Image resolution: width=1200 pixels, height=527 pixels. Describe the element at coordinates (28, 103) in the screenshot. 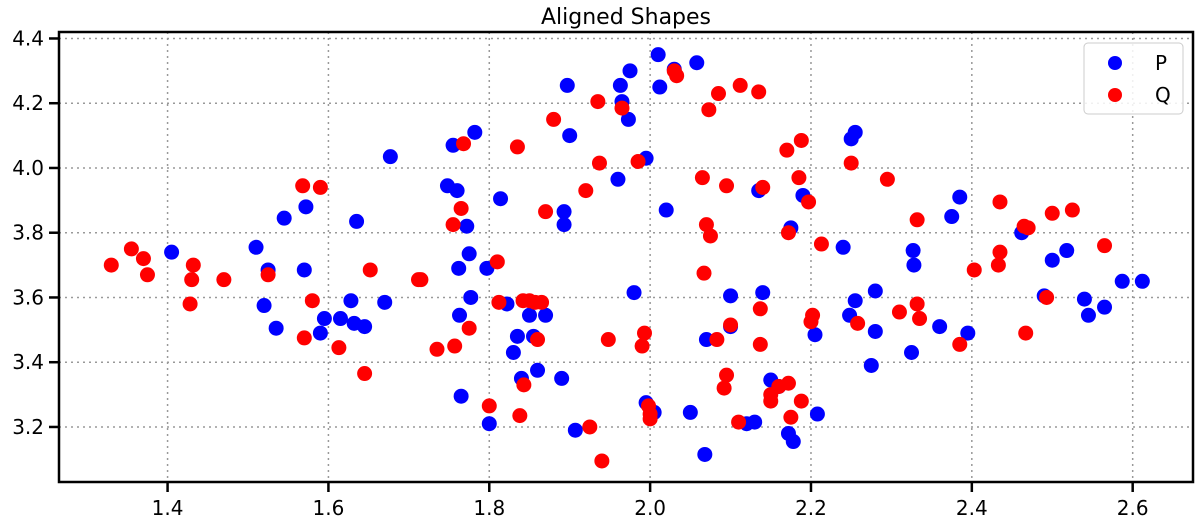

I see `y-tick-label: 4.2` at that location.